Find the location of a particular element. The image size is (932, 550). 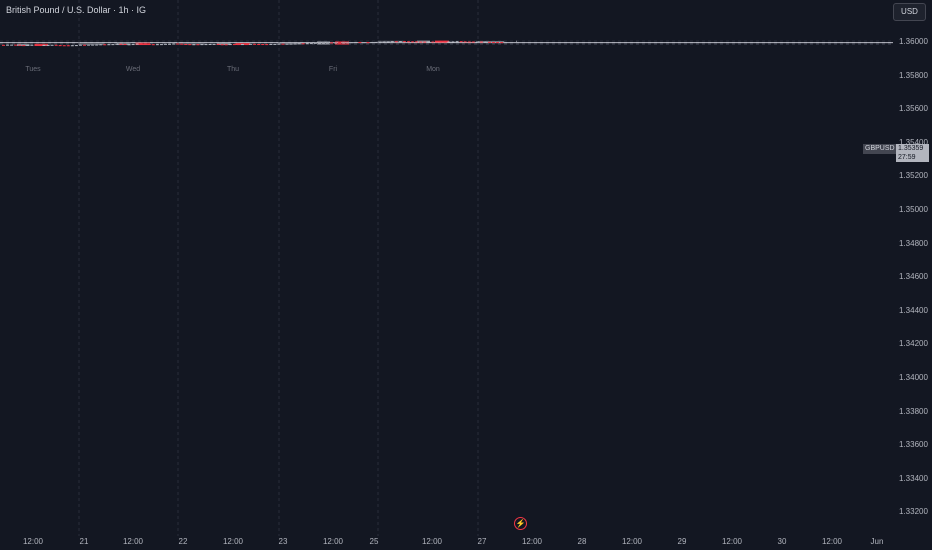

price-tick-label: 1.34400 is located at coordinates (913, 310).